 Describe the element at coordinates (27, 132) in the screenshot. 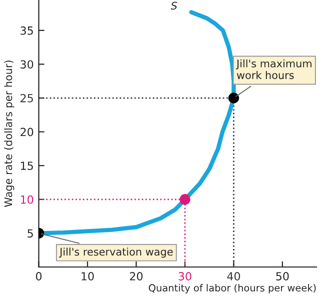

I see `y-tick-label: 20` at that location.